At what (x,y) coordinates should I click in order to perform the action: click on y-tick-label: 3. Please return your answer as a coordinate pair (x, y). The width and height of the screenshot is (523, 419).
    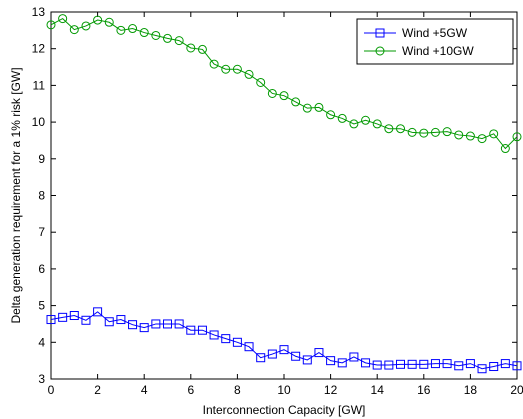
    Looking at the image, I should click on (41, 379).